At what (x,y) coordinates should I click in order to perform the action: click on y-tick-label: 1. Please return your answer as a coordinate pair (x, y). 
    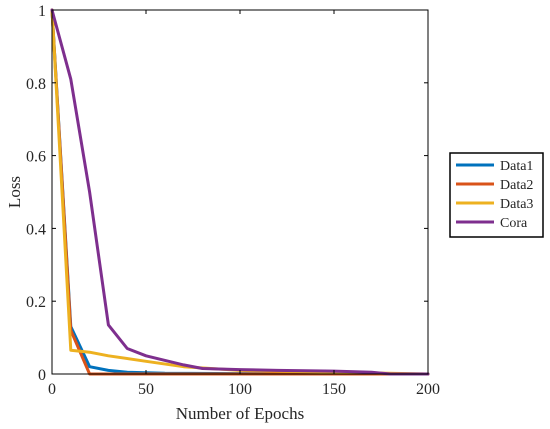
    Looking at the image, I should click on (42, 11).